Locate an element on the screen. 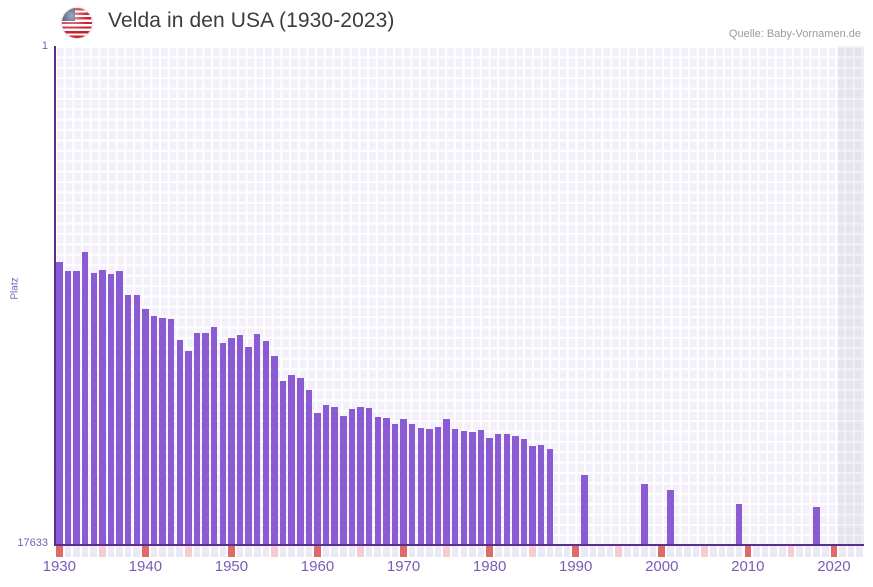 This screenshot has height=587, width=873. bar-1982 is located at coordinates (507, 489).